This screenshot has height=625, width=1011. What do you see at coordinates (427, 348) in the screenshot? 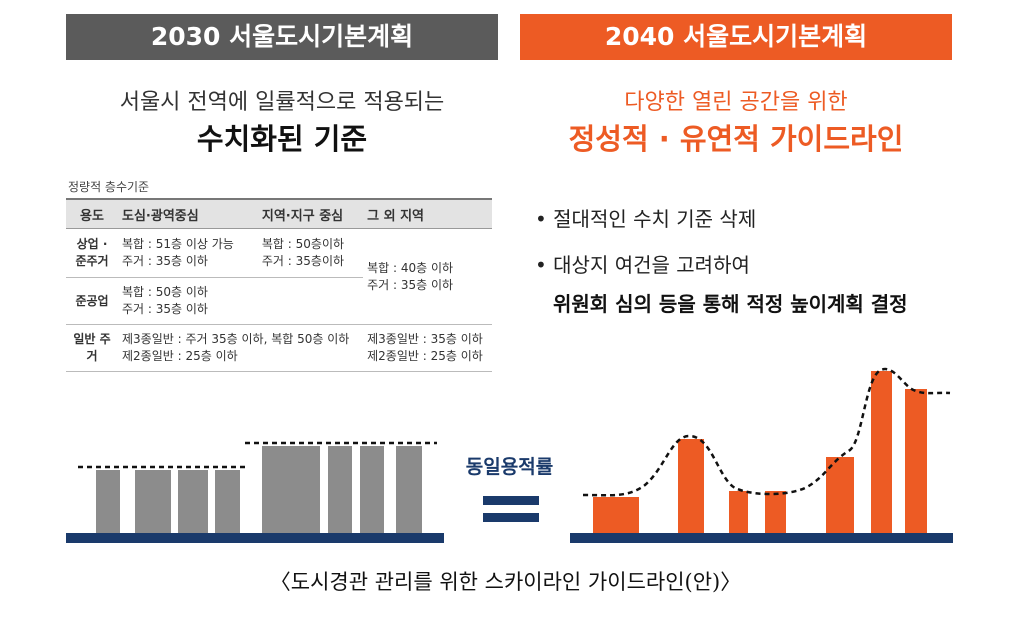
I see `table-cell: 제3종일반 : 35층 이하 제2종일반 : 25층 이하` at bounding box center [427, 348].